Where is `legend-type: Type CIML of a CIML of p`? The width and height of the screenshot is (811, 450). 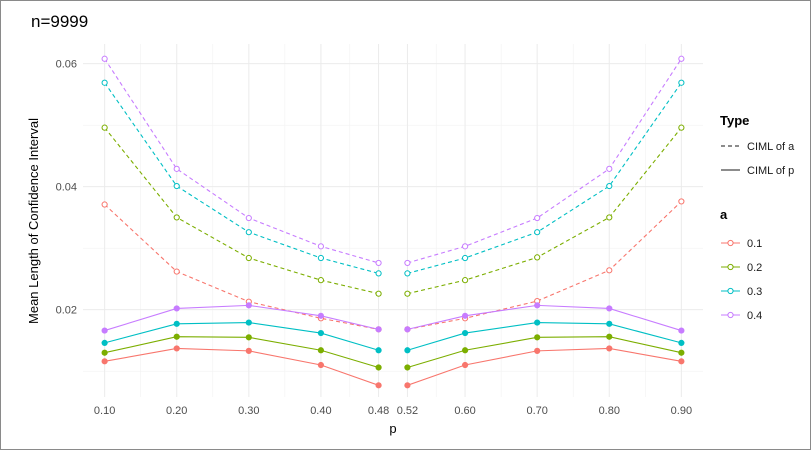 legend-type: Type CIML of a CIML of p is located at coordinates (757, 145).